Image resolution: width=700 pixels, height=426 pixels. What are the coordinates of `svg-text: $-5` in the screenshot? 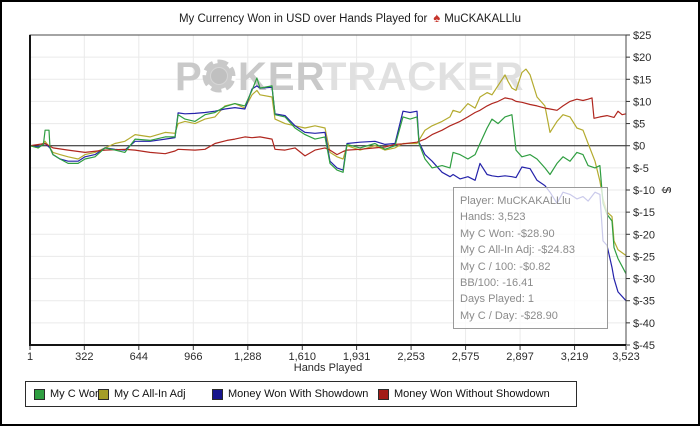 It's located at (641, 169).